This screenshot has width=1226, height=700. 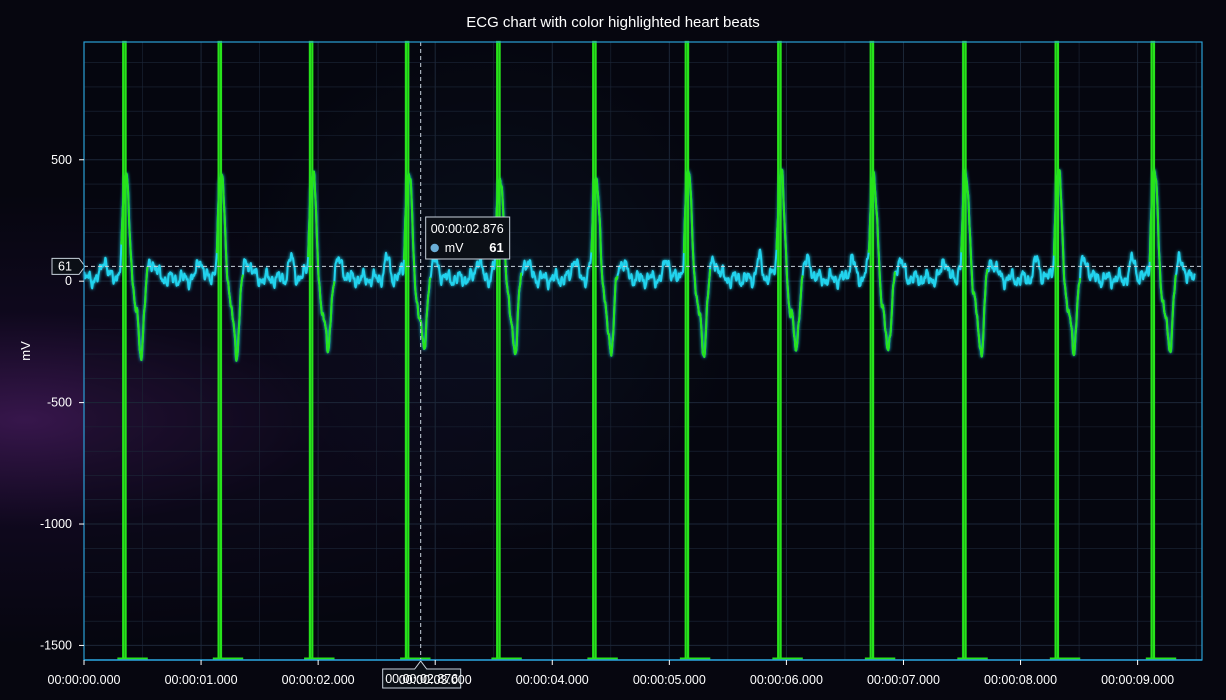 I want to click on x-tick-label: 00:00:08.000, so click(x=1020, y=680).